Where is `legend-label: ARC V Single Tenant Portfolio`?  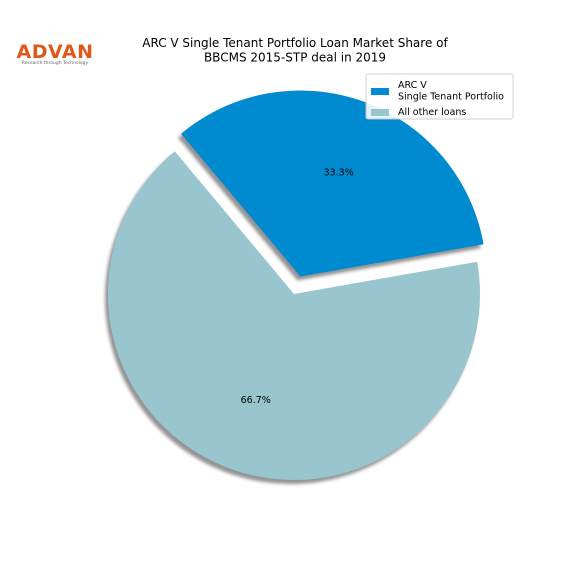
legend-label: ARC V Single Tenant Portfolio is located at coordinates (451, 91).